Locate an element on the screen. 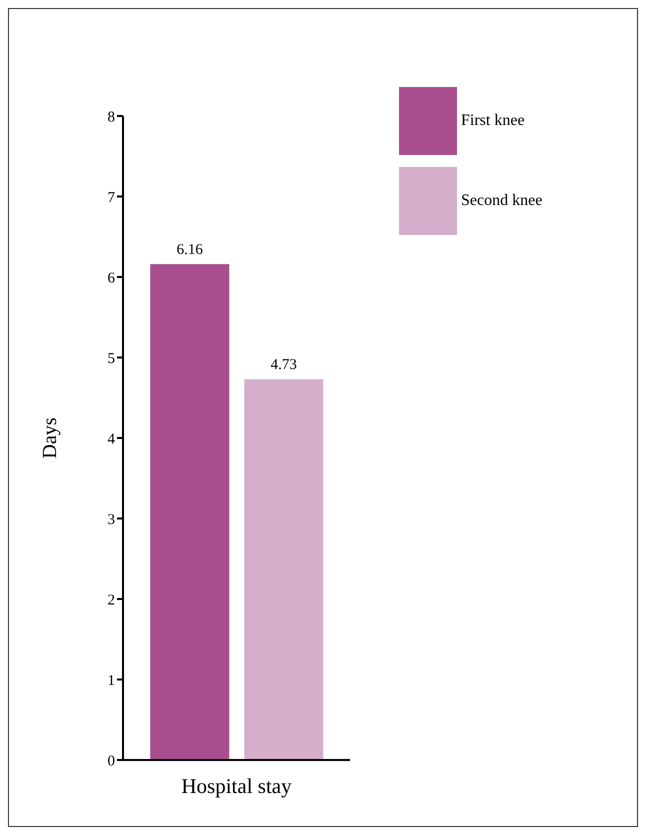 The image size is (646, 835). data-label: 6.16 is located at coordinates (190, 250).